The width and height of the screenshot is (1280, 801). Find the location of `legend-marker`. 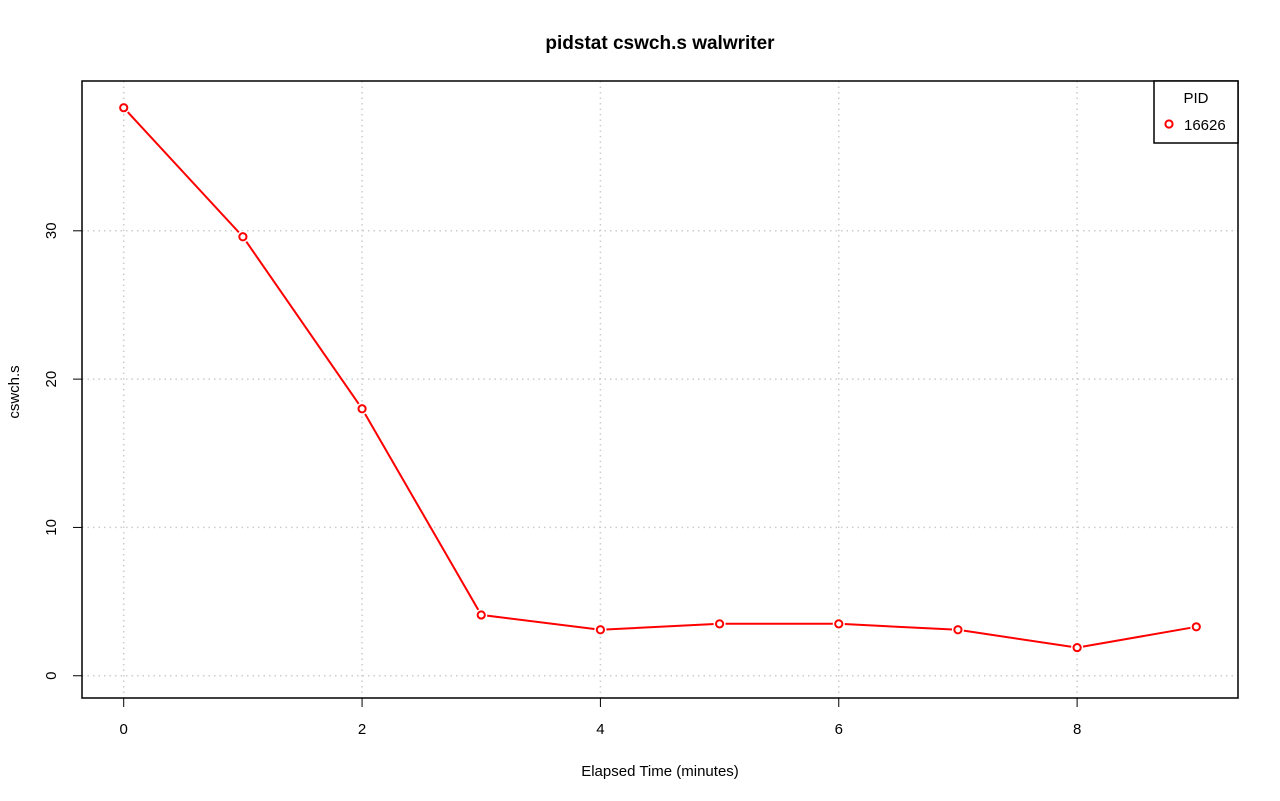

legend-marker is located at coordinates (1169, 124).